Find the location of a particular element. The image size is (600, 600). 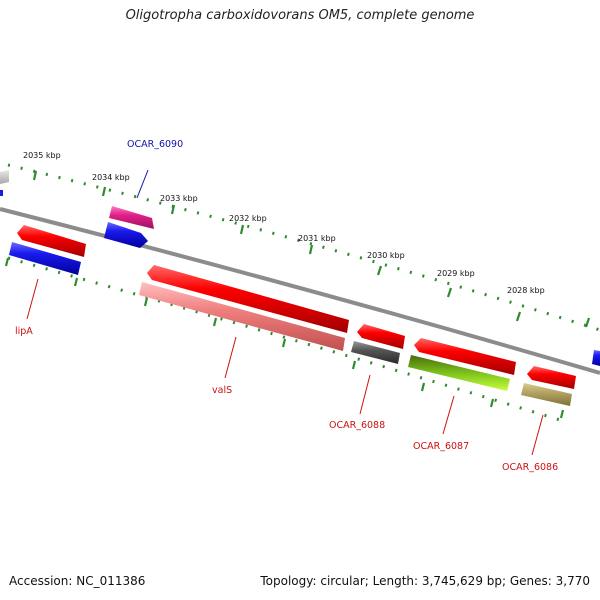

kbp-label-2032: 2032 kbp is located at coordinates (248, 218).